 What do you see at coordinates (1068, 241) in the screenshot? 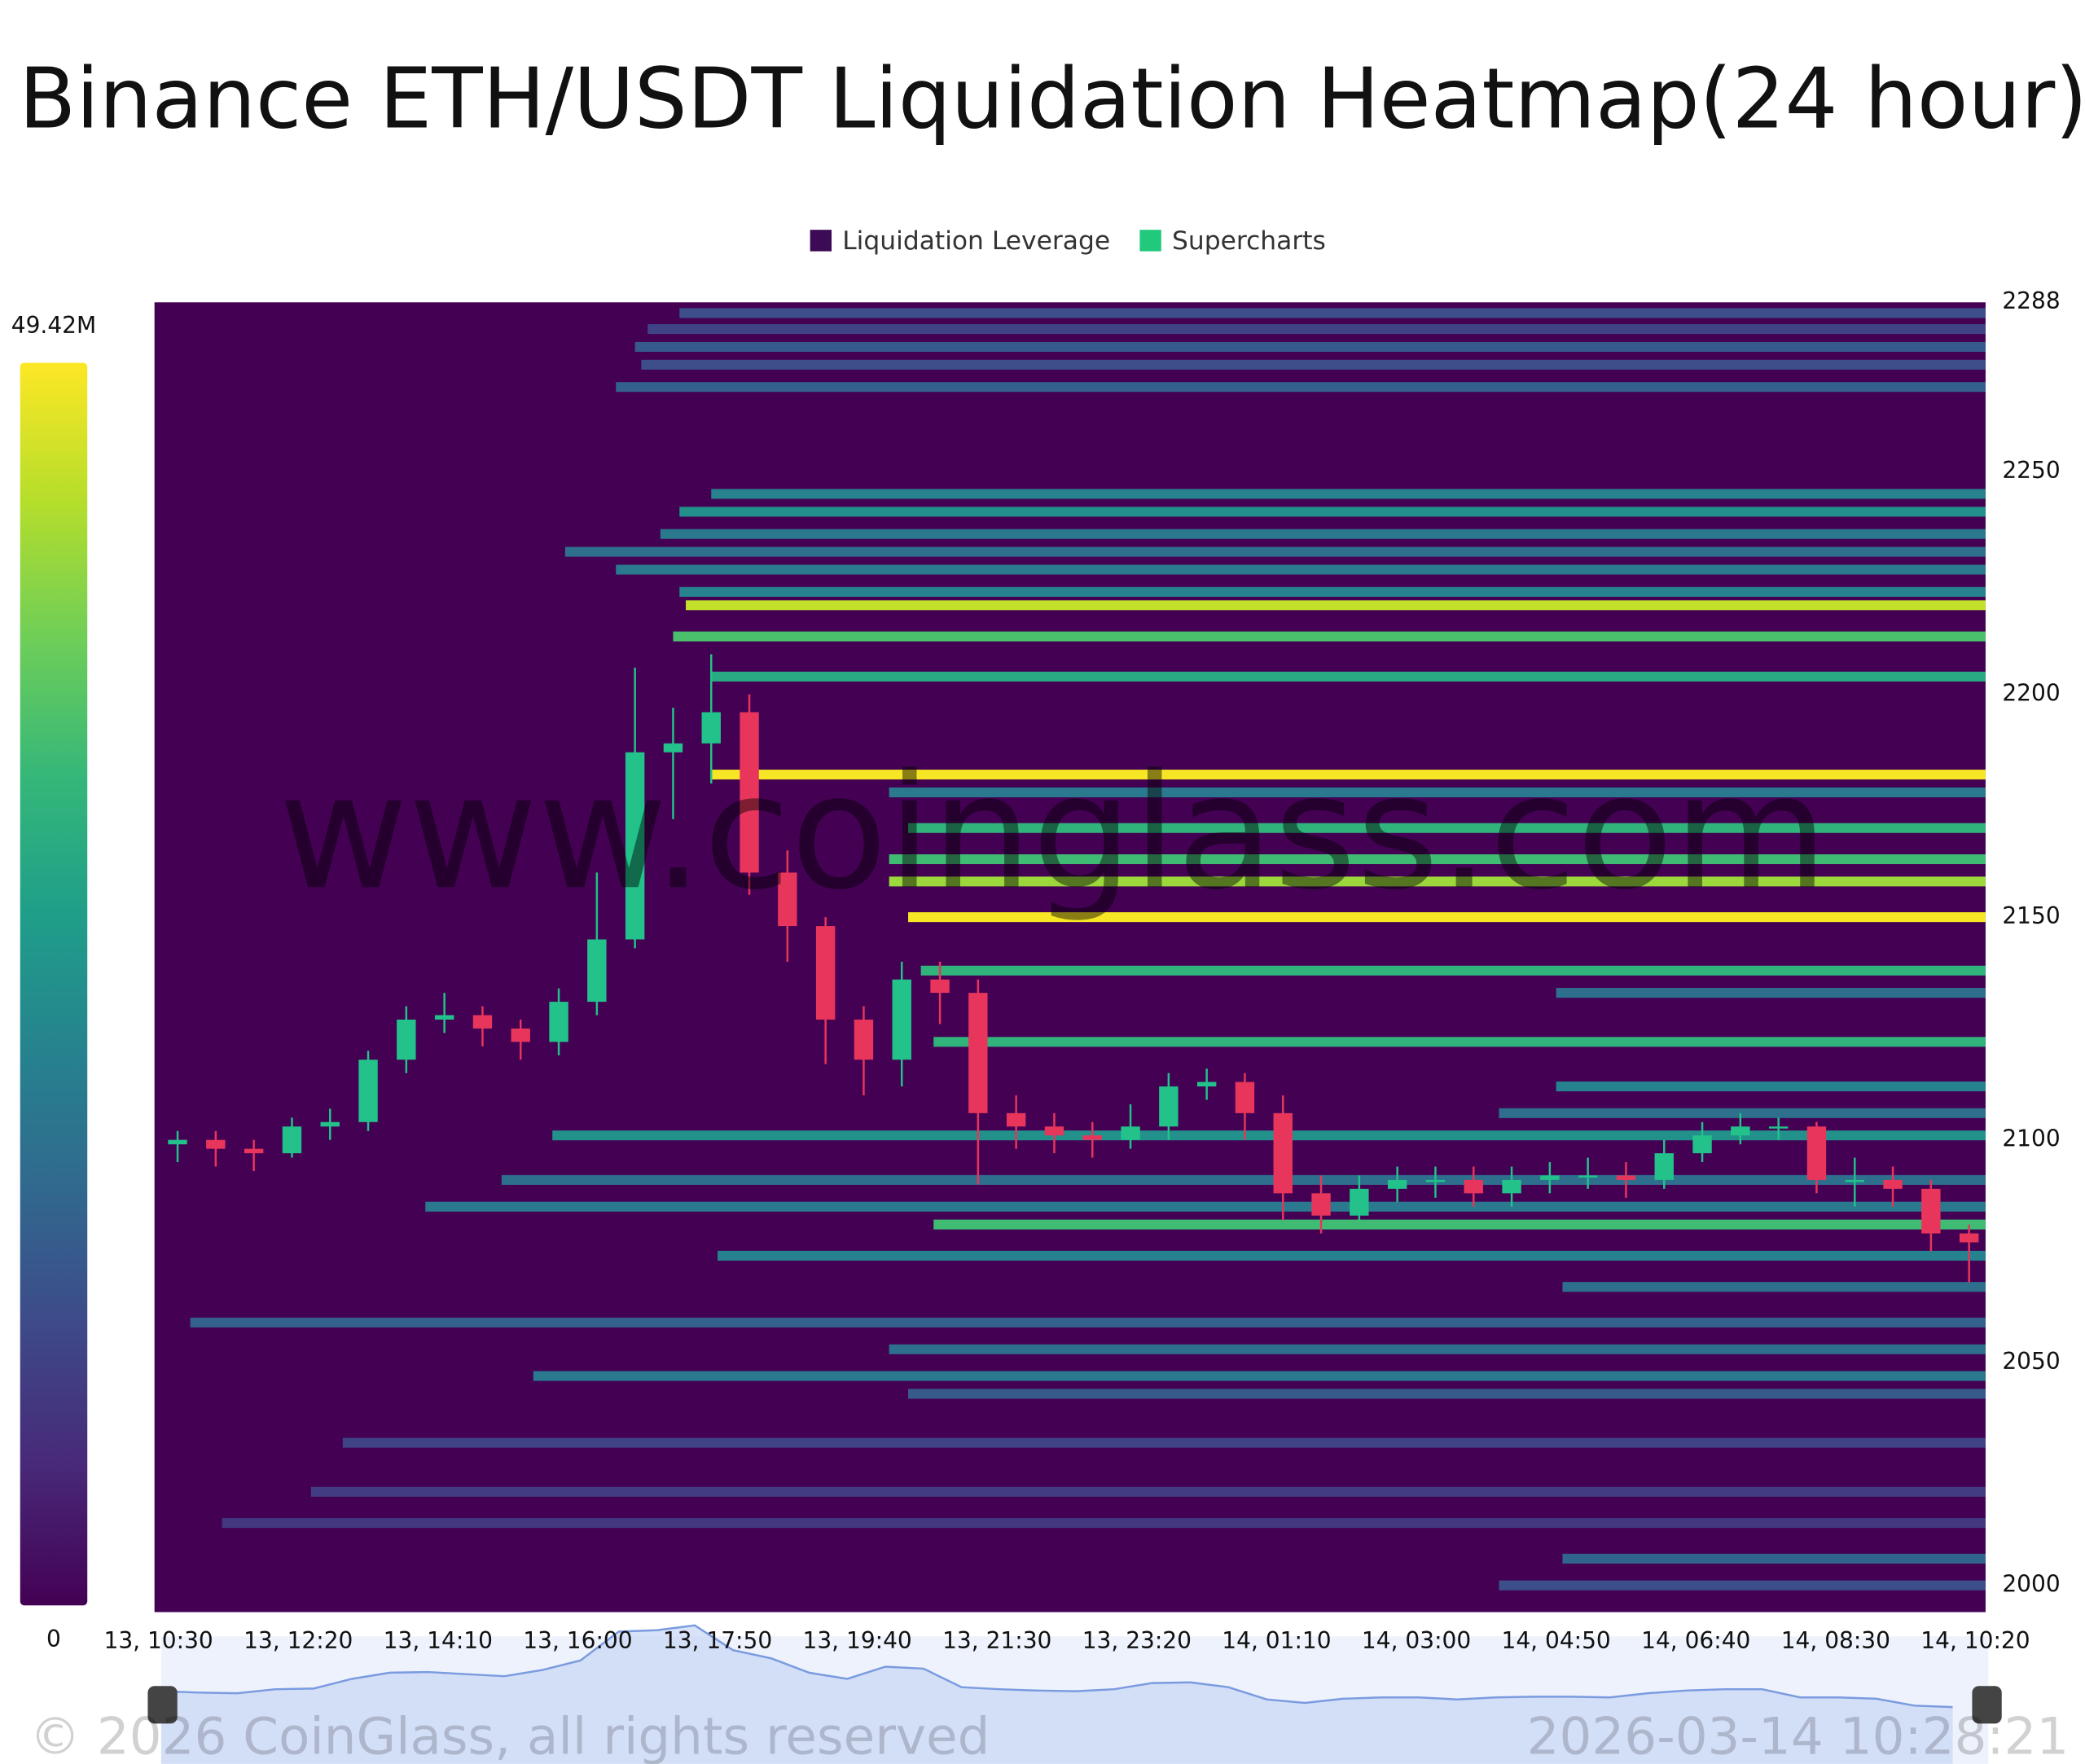
I see `legend: Liquidation Leverage Supercharts` at bounding box center [1068, 241].